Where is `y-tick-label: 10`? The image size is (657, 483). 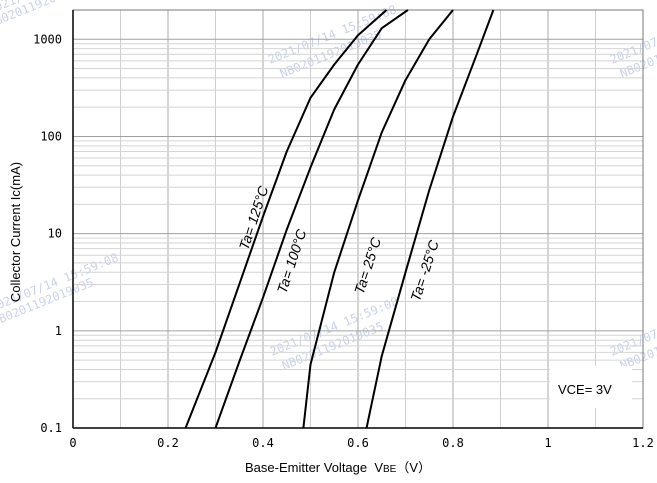 y-tick-label: 10 is located at coordinates (55, 234).